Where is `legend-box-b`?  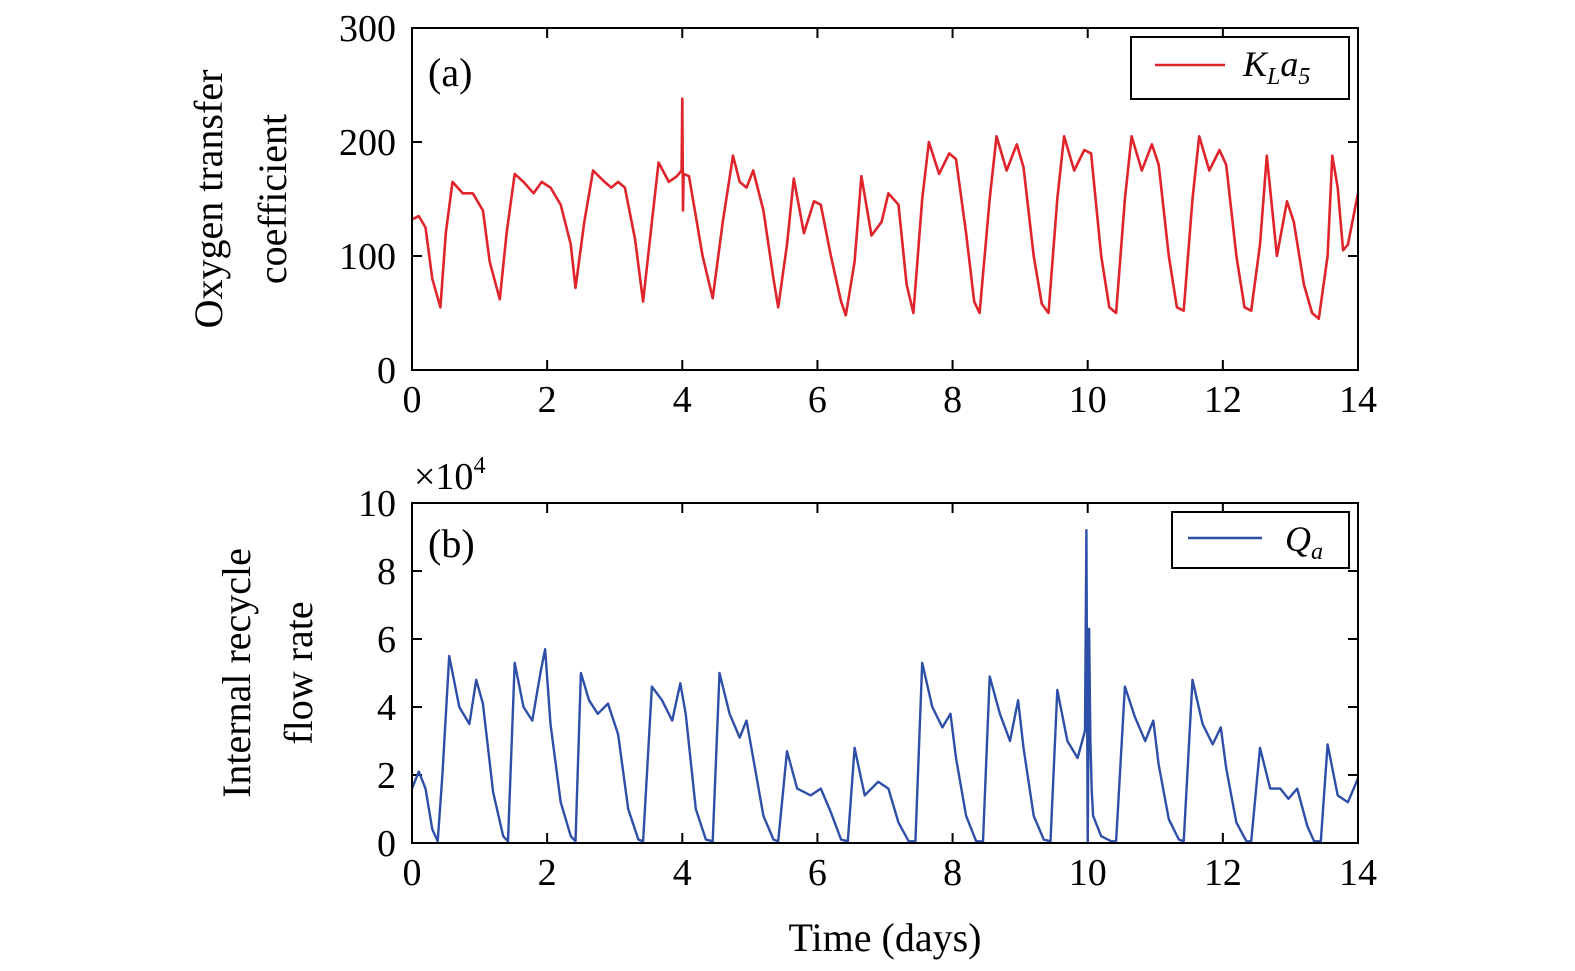
legend-box-b is located at coordinates (1260, 540).